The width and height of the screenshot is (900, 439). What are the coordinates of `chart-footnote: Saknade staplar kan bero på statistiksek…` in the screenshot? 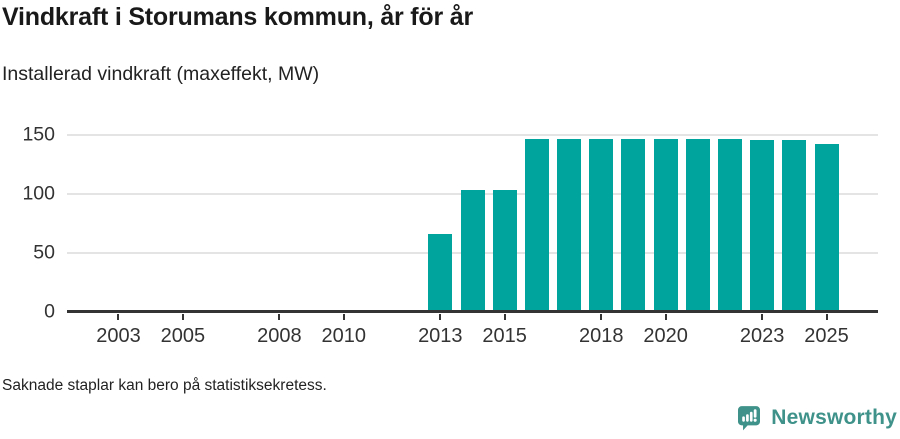 It's located at (164, 385).